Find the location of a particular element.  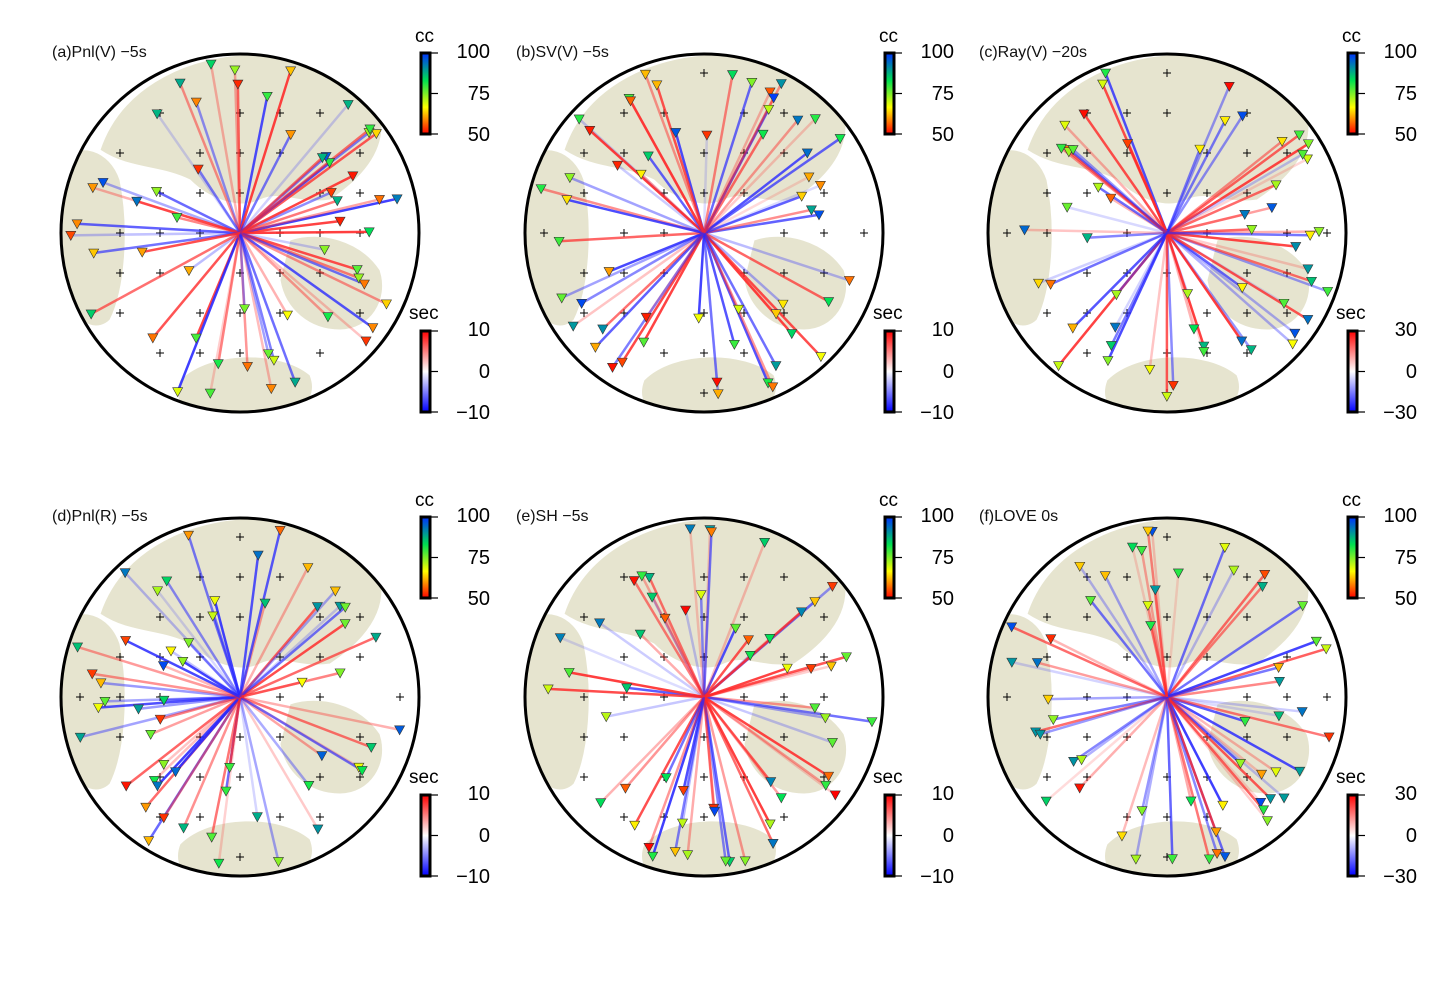

map-boundary is located at coordinates (1167, 697).